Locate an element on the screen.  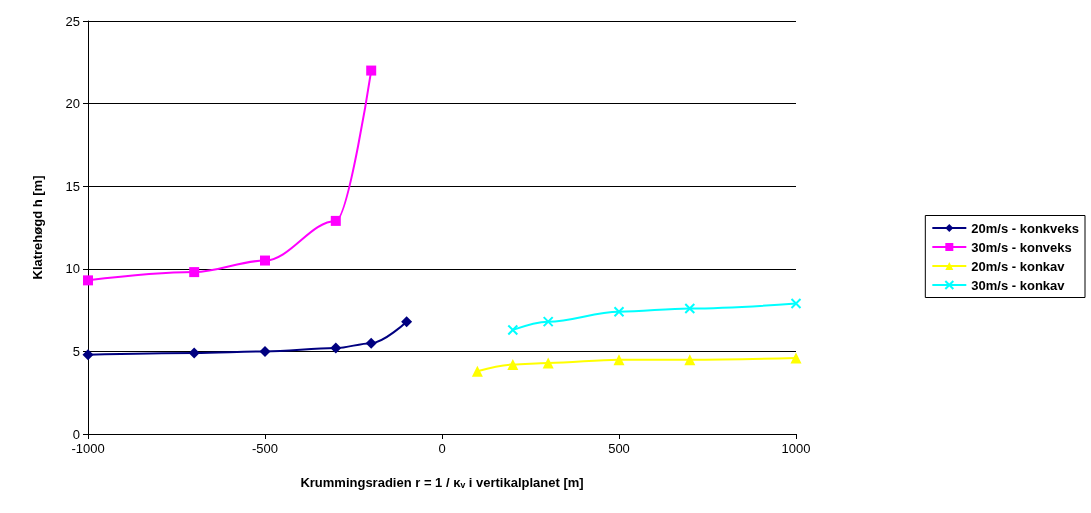
legend-label: 20m/s - konkav is located at coordinates (1018, 266).